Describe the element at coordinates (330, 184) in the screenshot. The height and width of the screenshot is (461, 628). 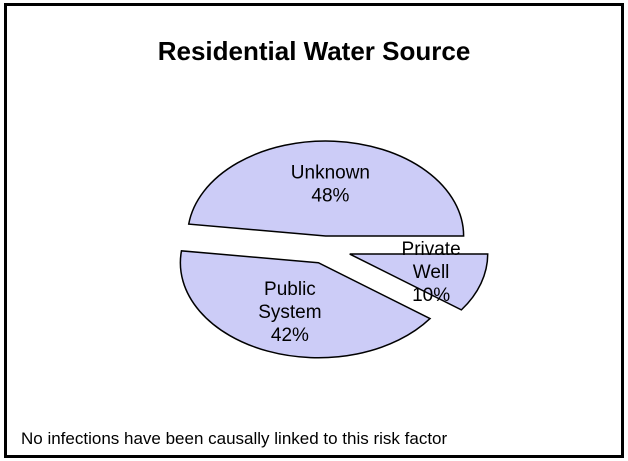
I see `slice-label-unknown: Unknown 48%` at that location.